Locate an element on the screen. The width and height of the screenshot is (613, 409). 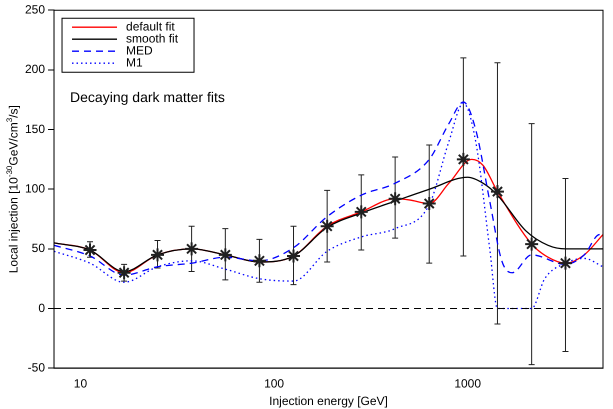
legend-label: default fit is located at coordinates (151, 27).